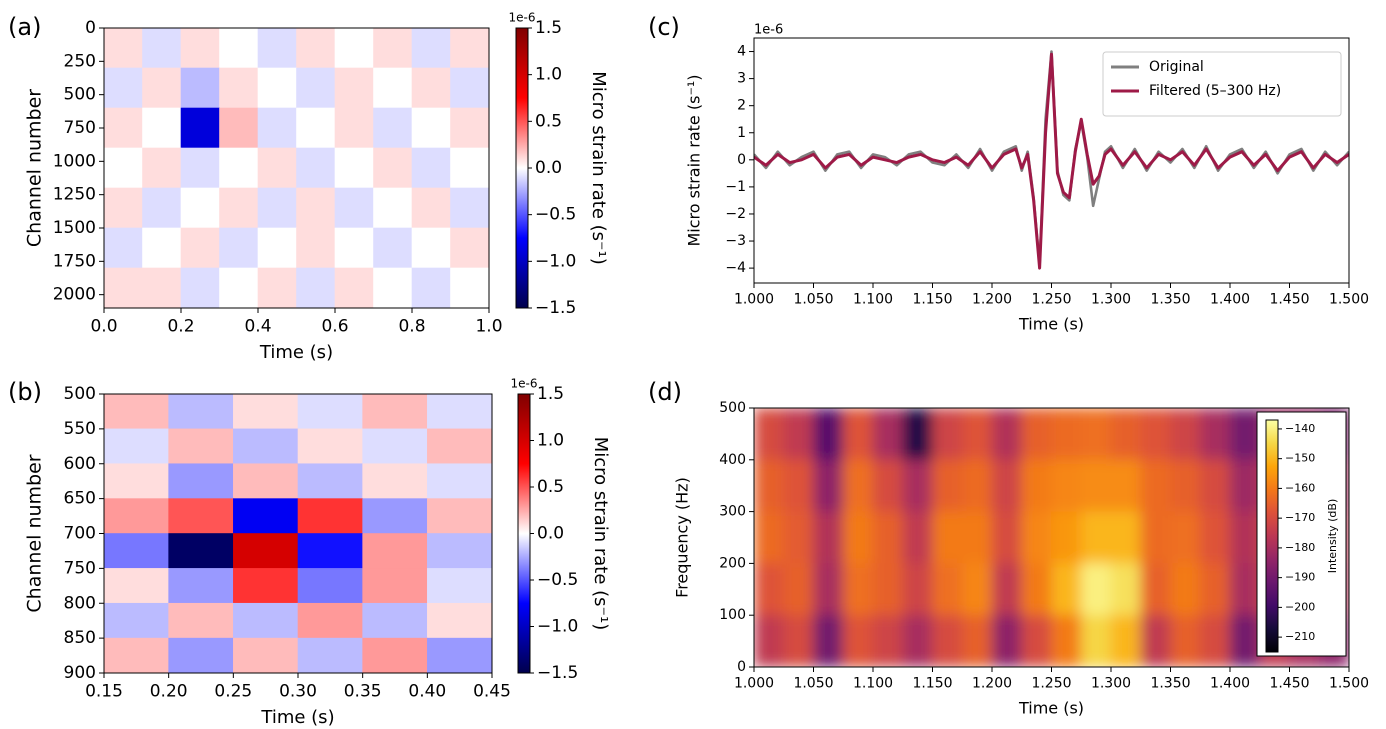  I want to click on colorbar-tick-label: −1.0, so click(557, 627).